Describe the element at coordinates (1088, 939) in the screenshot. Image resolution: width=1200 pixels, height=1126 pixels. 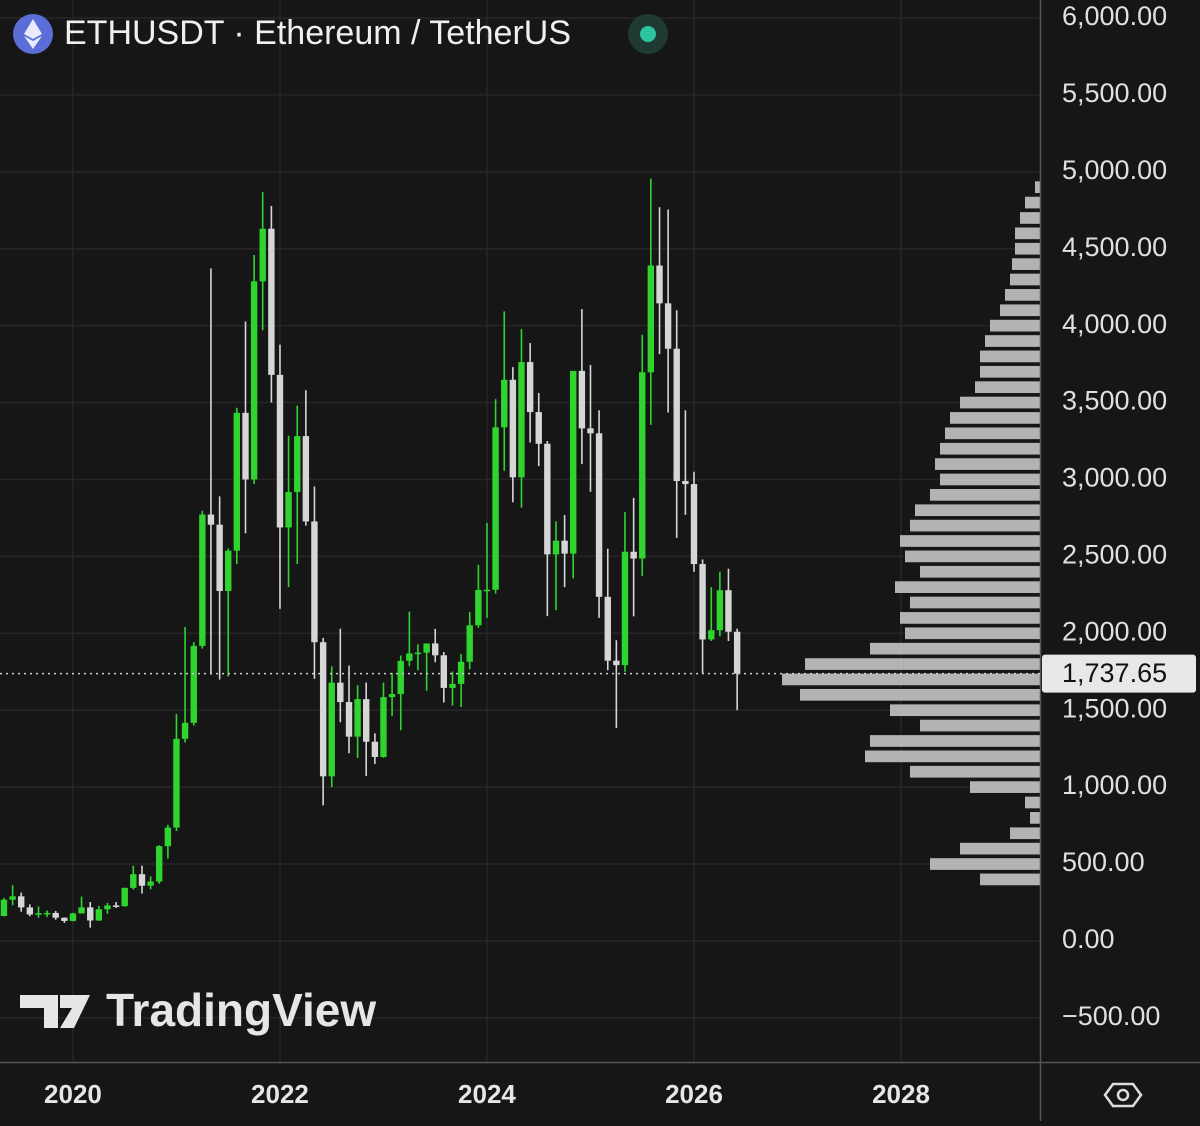
I see `y-tick-label: 0.00` at that location.